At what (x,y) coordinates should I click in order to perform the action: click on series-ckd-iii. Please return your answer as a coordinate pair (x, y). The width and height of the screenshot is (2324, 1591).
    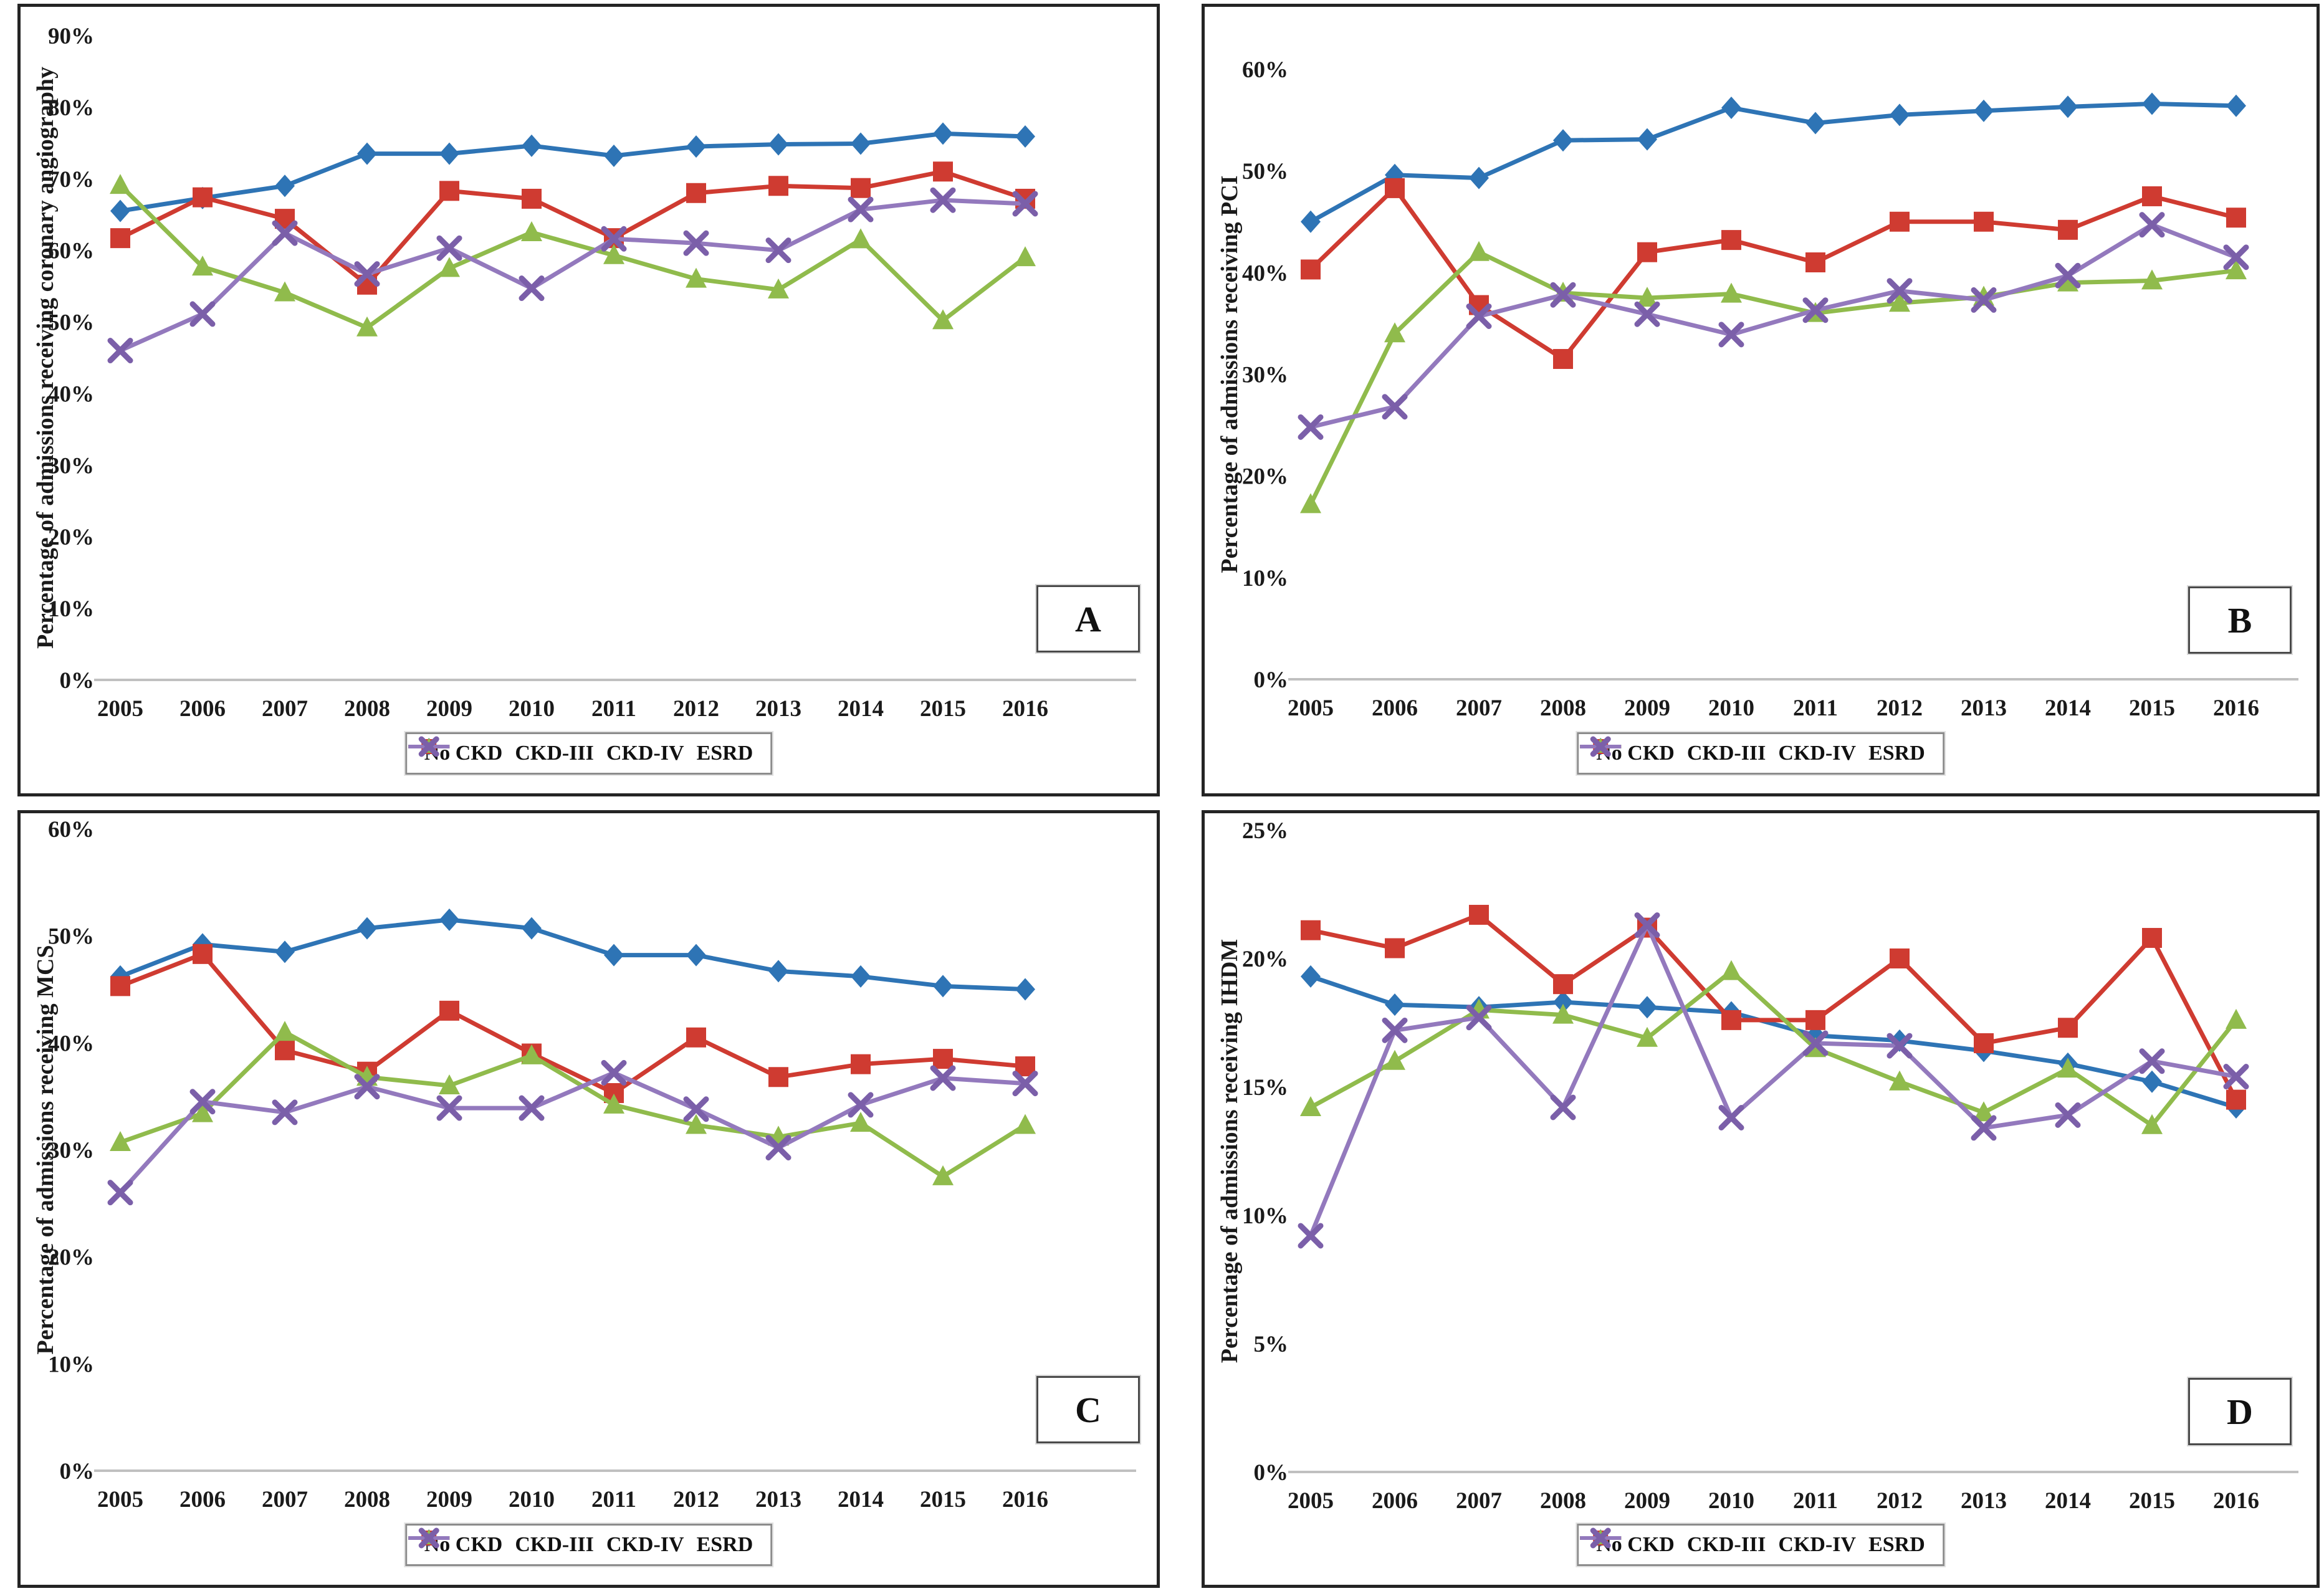
    Looking at the image, I should click on (572, 228).